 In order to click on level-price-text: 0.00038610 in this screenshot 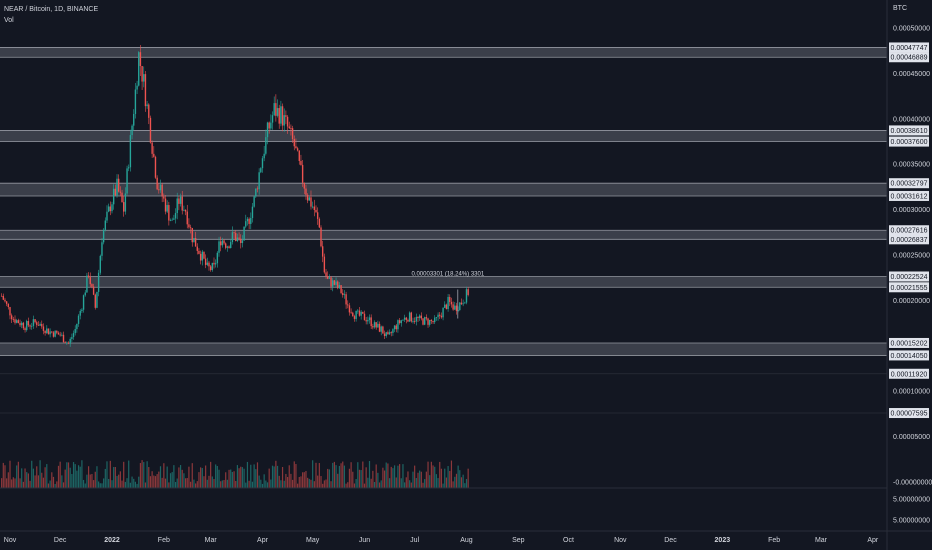, I will do `click(909, 131)`.